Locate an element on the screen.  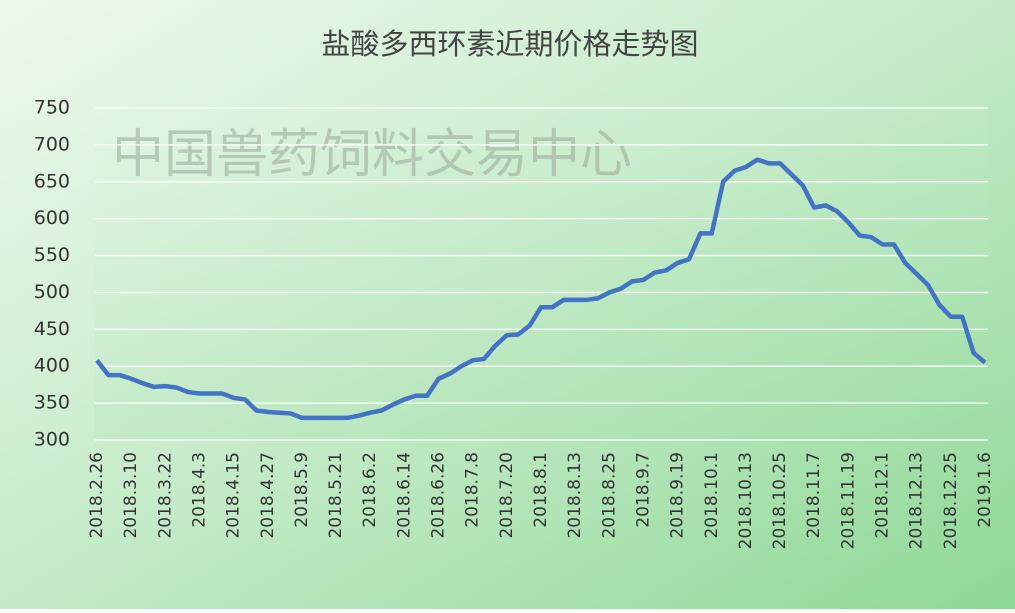
x-tick-label: 2018.9.19 is located at coordinates (678, 495).